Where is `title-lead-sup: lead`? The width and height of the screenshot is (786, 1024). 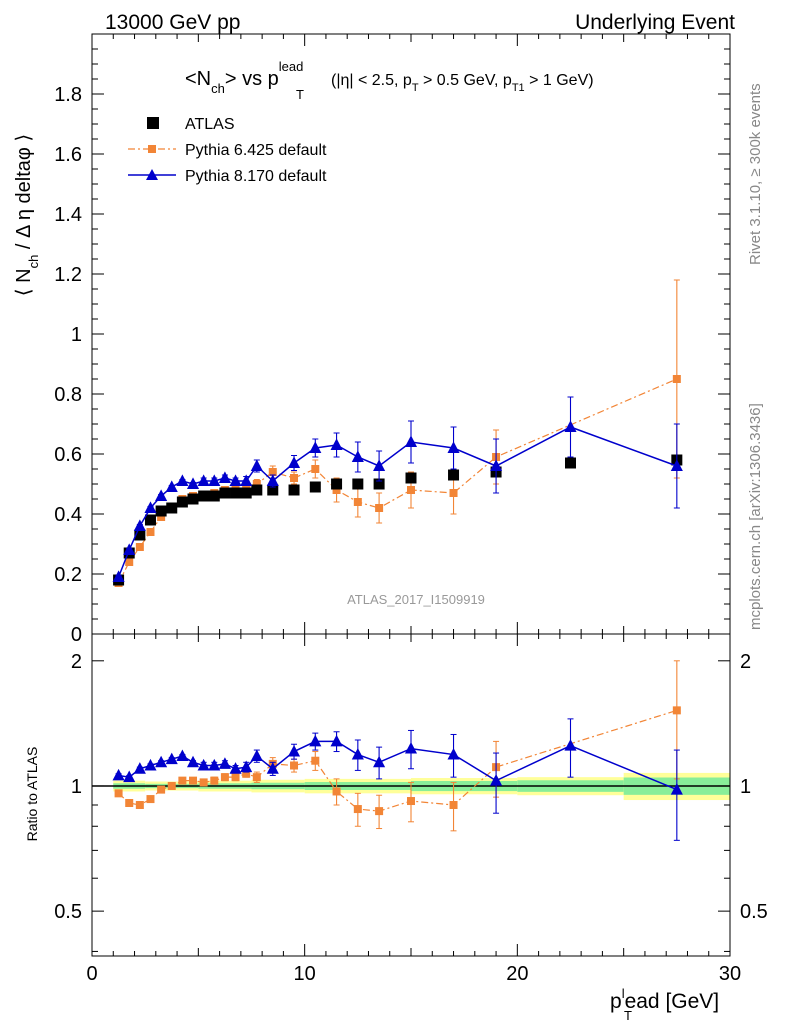
title-lead-sup: lead is located at coordinates (291, 66).